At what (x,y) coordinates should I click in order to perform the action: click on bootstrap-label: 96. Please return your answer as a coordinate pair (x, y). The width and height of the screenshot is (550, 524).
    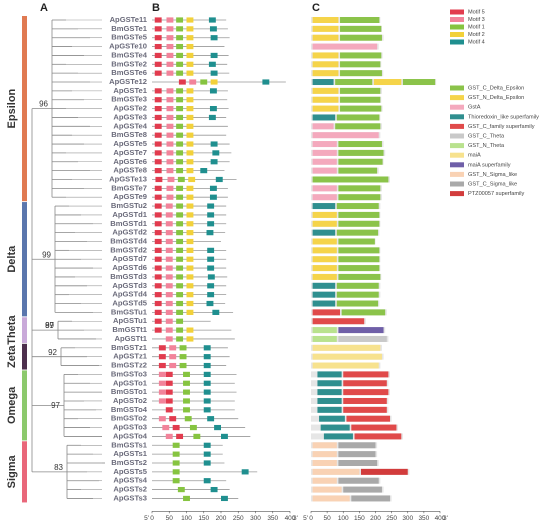
    Looking at the image, I should click on (43, 104).